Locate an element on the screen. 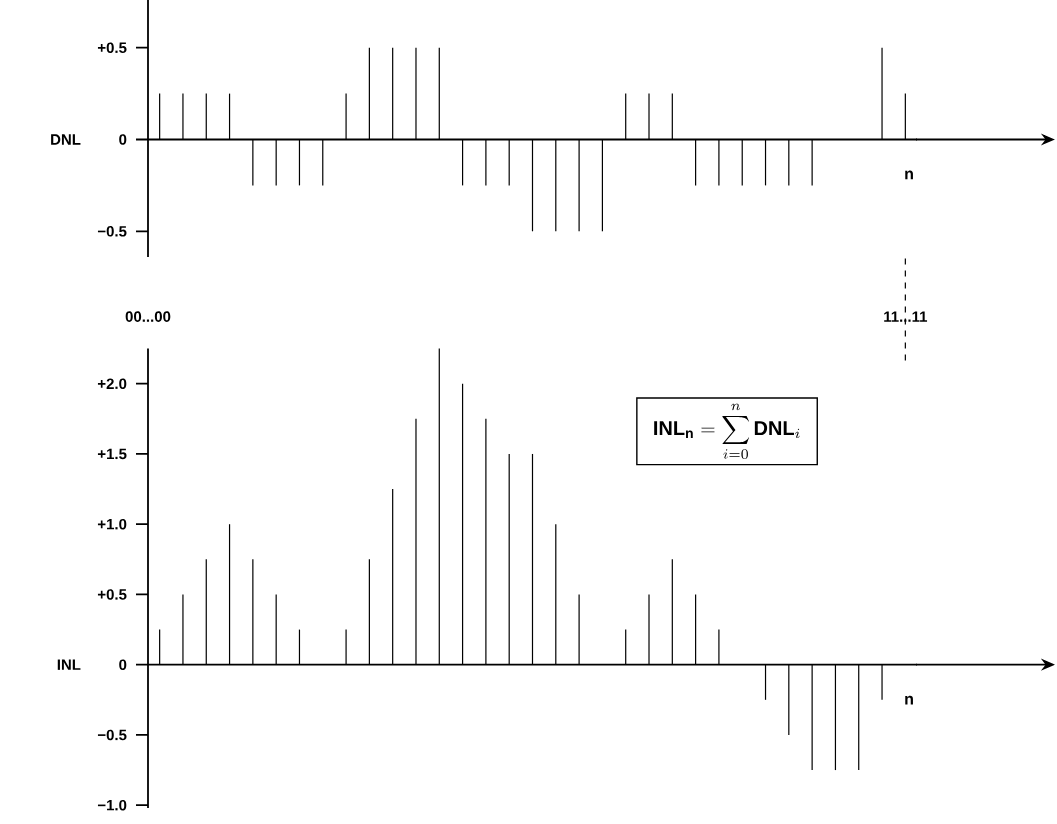  y-axis-title: DNL is located at coordinates (66, 139).